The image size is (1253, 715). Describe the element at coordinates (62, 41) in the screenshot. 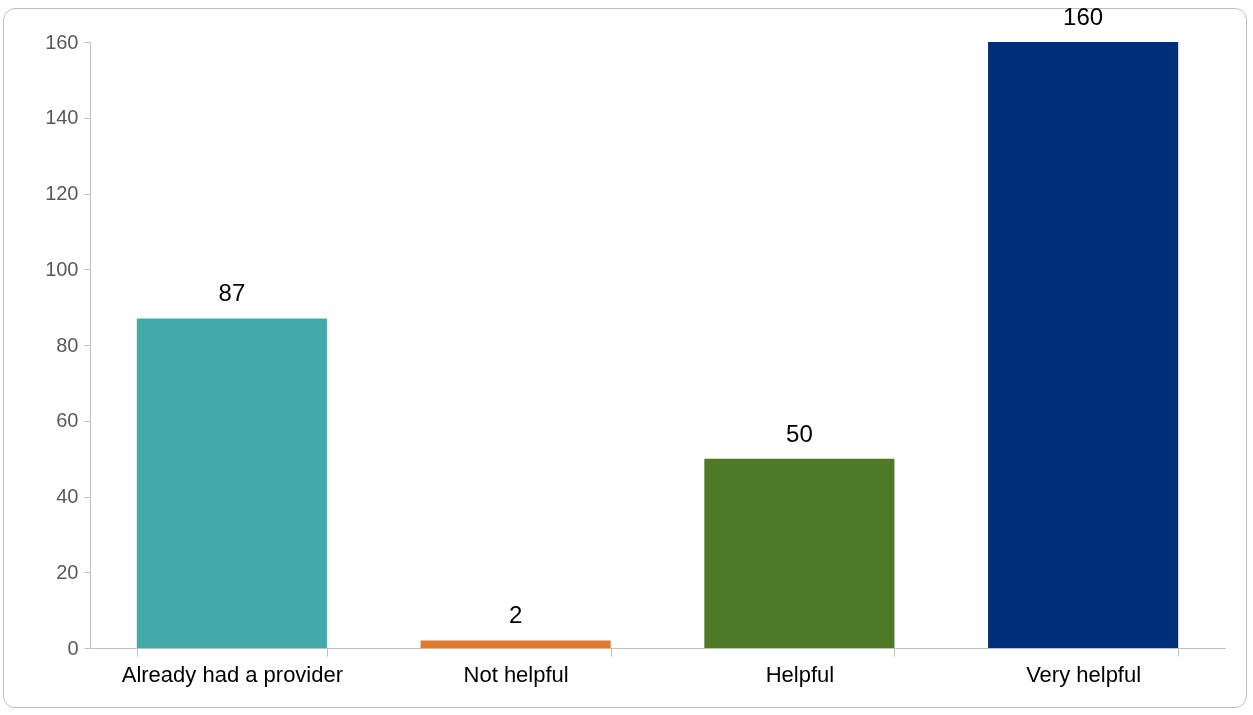

I see `y-tick-label: 160` at that location.